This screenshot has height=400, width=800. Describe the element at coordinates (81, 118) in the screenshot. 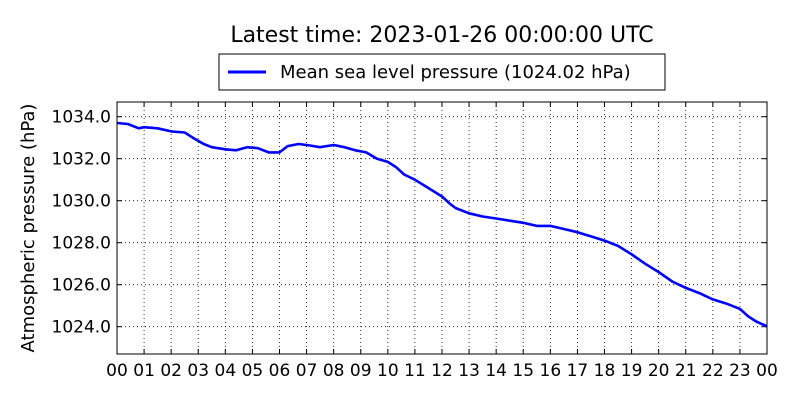

I see `y-tick-label: 1034.0` at that location.